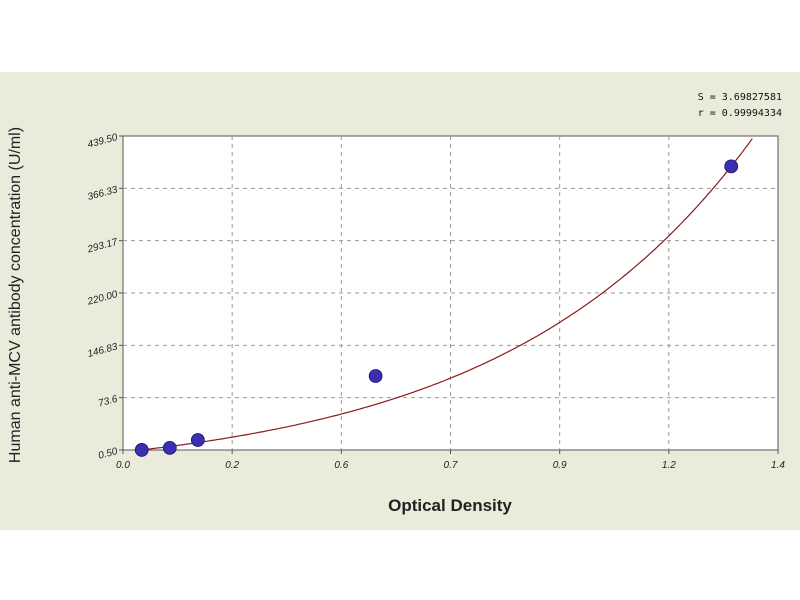  Describe the element at coordinates (669, 465) in the screenshot. I see `x-tick-label: 1.2` at that location.